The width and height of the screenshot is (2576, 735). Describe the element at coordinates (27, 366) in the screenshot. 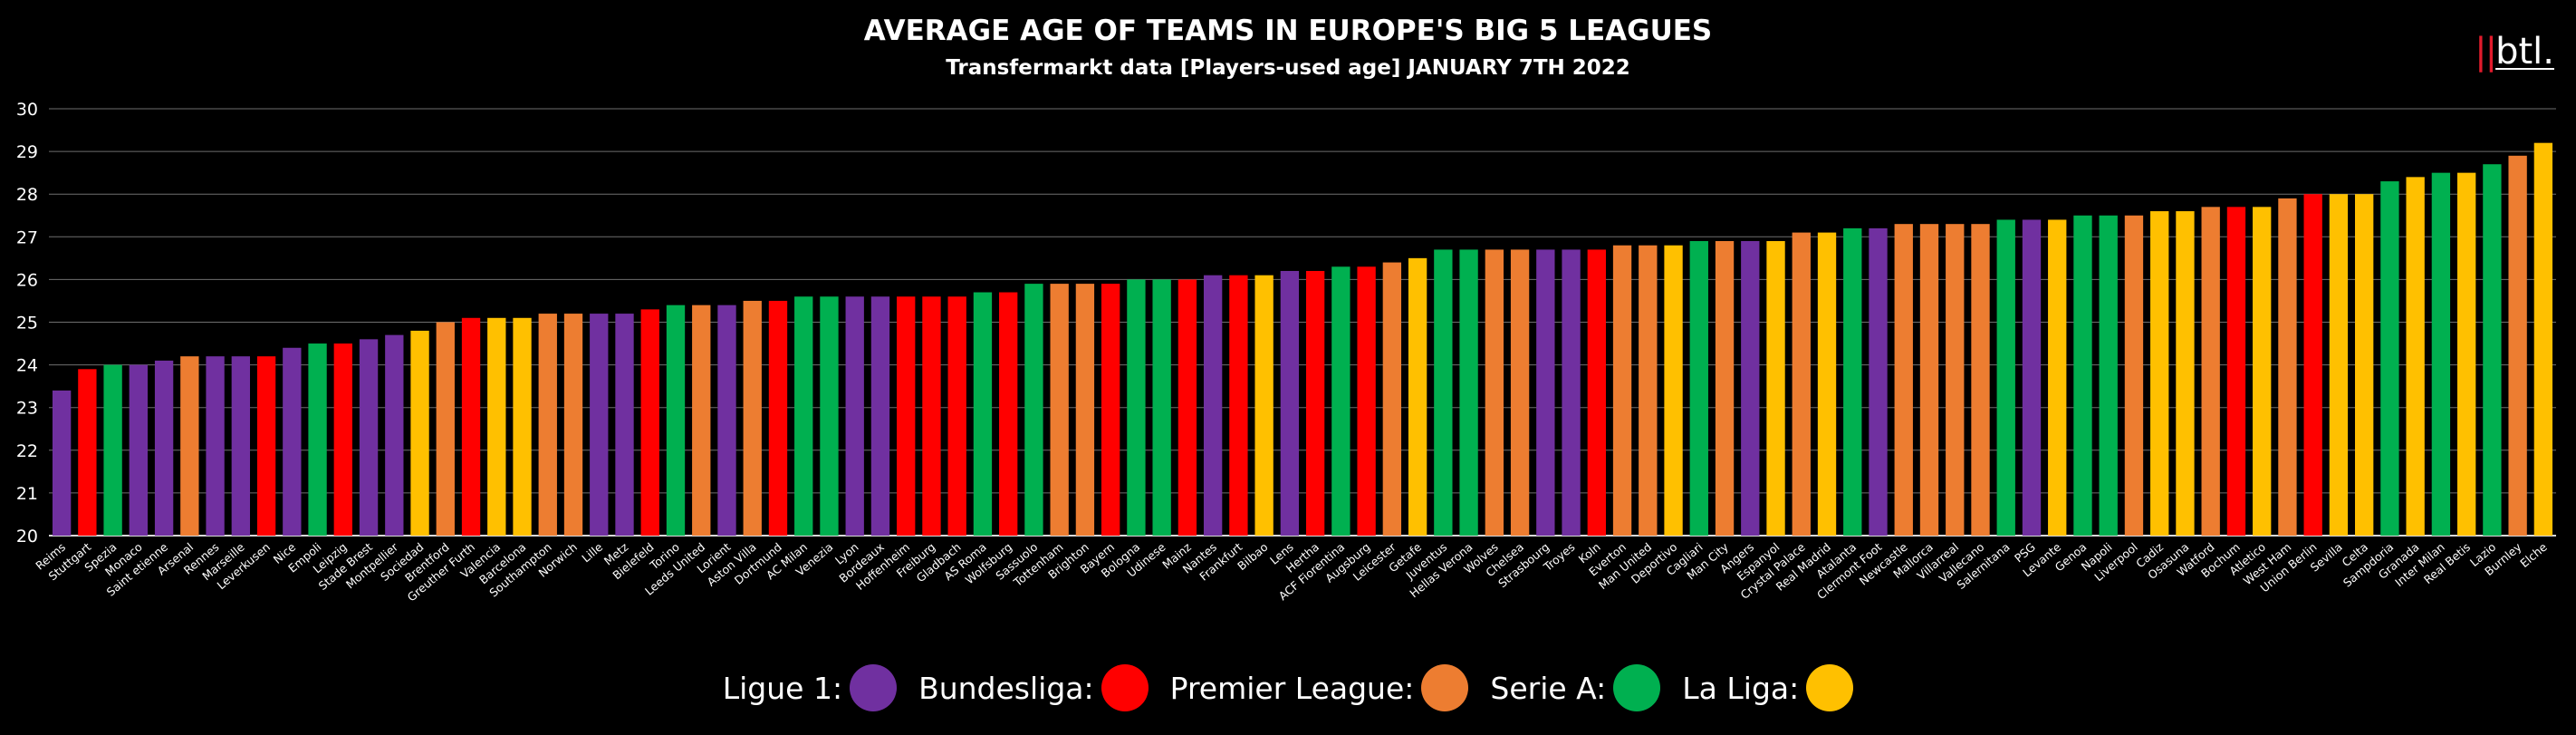

I see `y-tick-label: 24` at that location.